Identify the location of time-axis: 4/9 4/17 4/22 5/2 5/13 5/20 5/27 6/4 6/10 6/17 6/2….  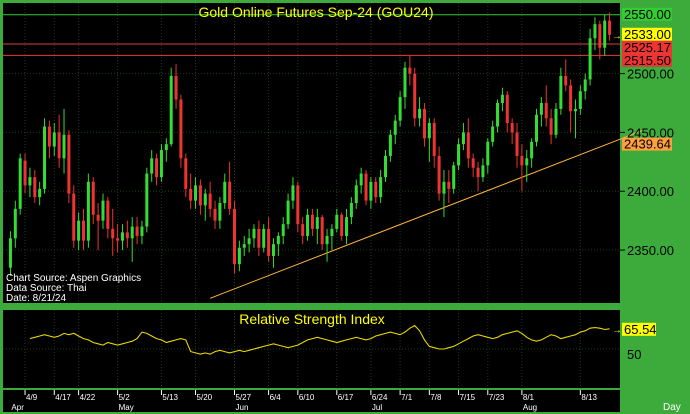
(304, 401).